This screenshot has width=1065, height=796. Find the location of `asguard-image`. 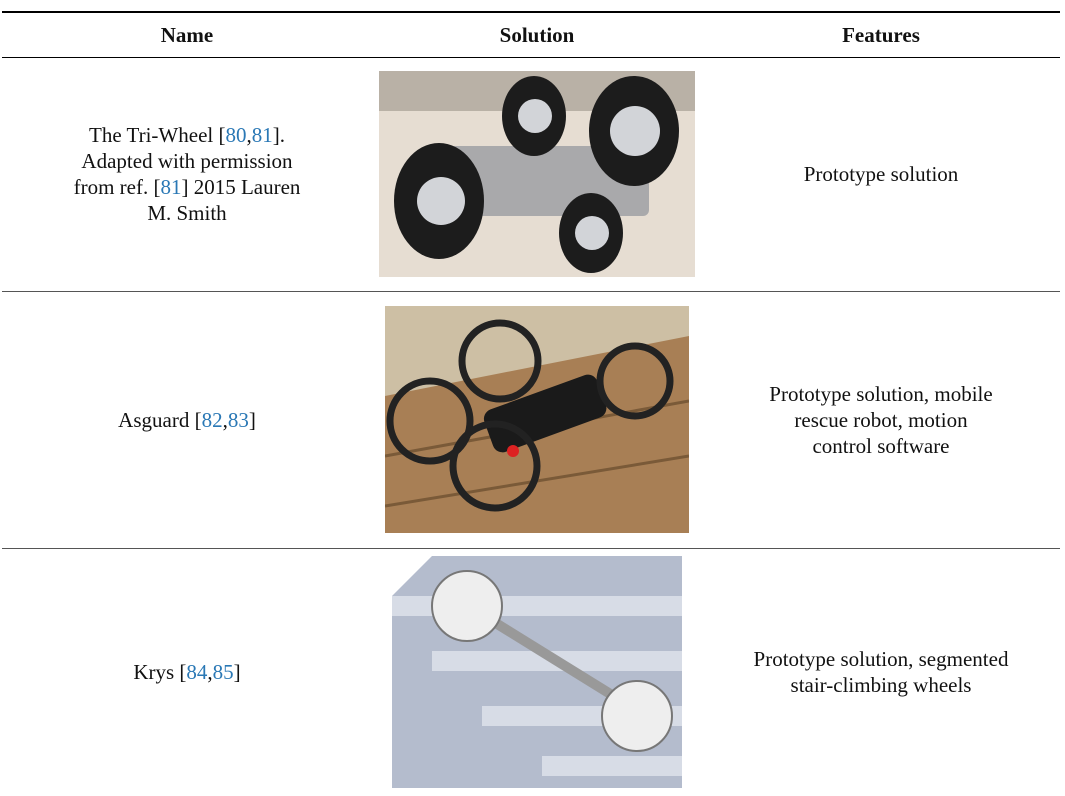

asguard-image is located at coordinates (537, 419).